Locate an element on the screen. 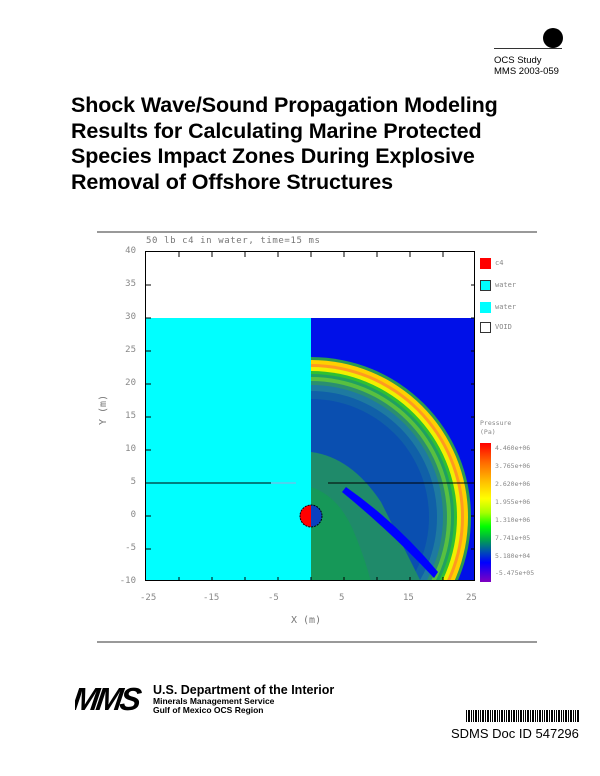 The width and height of the screenshot is (600, 776). header-rule is located at coordinates (528, 48).